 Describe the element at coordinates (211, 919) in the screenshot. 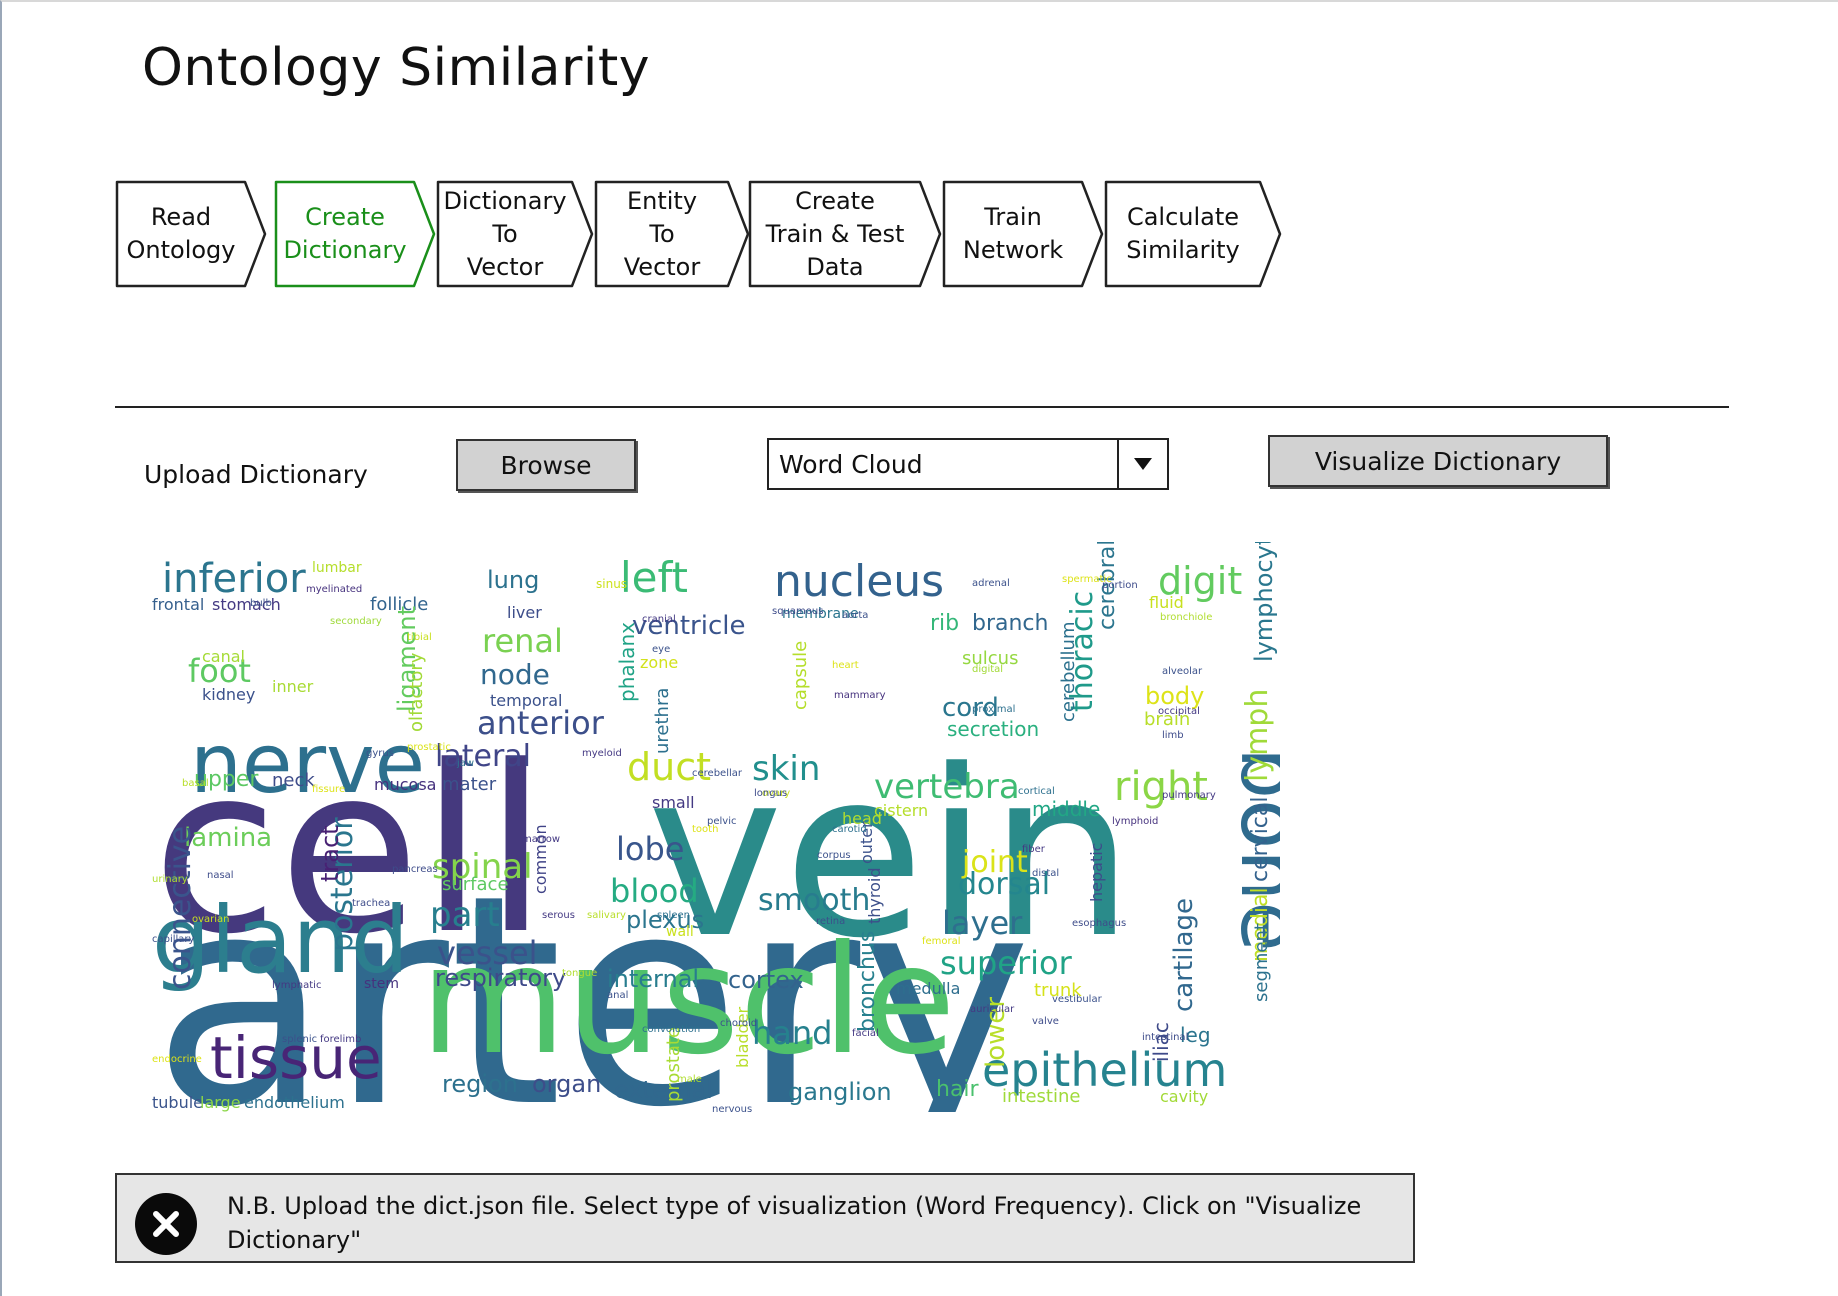

I see `word-cloud-word: ovarian` at that location.